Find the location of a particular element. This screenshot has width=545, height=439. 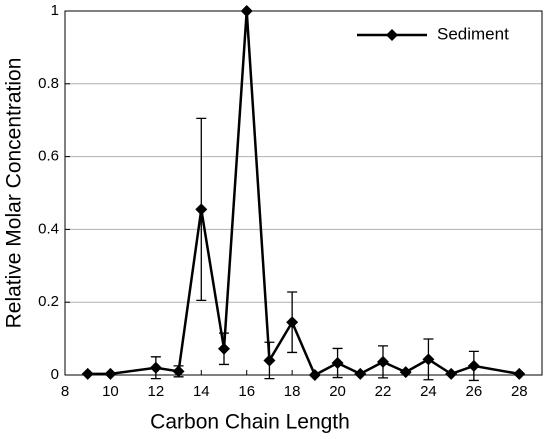

x-tick-label: 20 is located at coordinates (337, 391).